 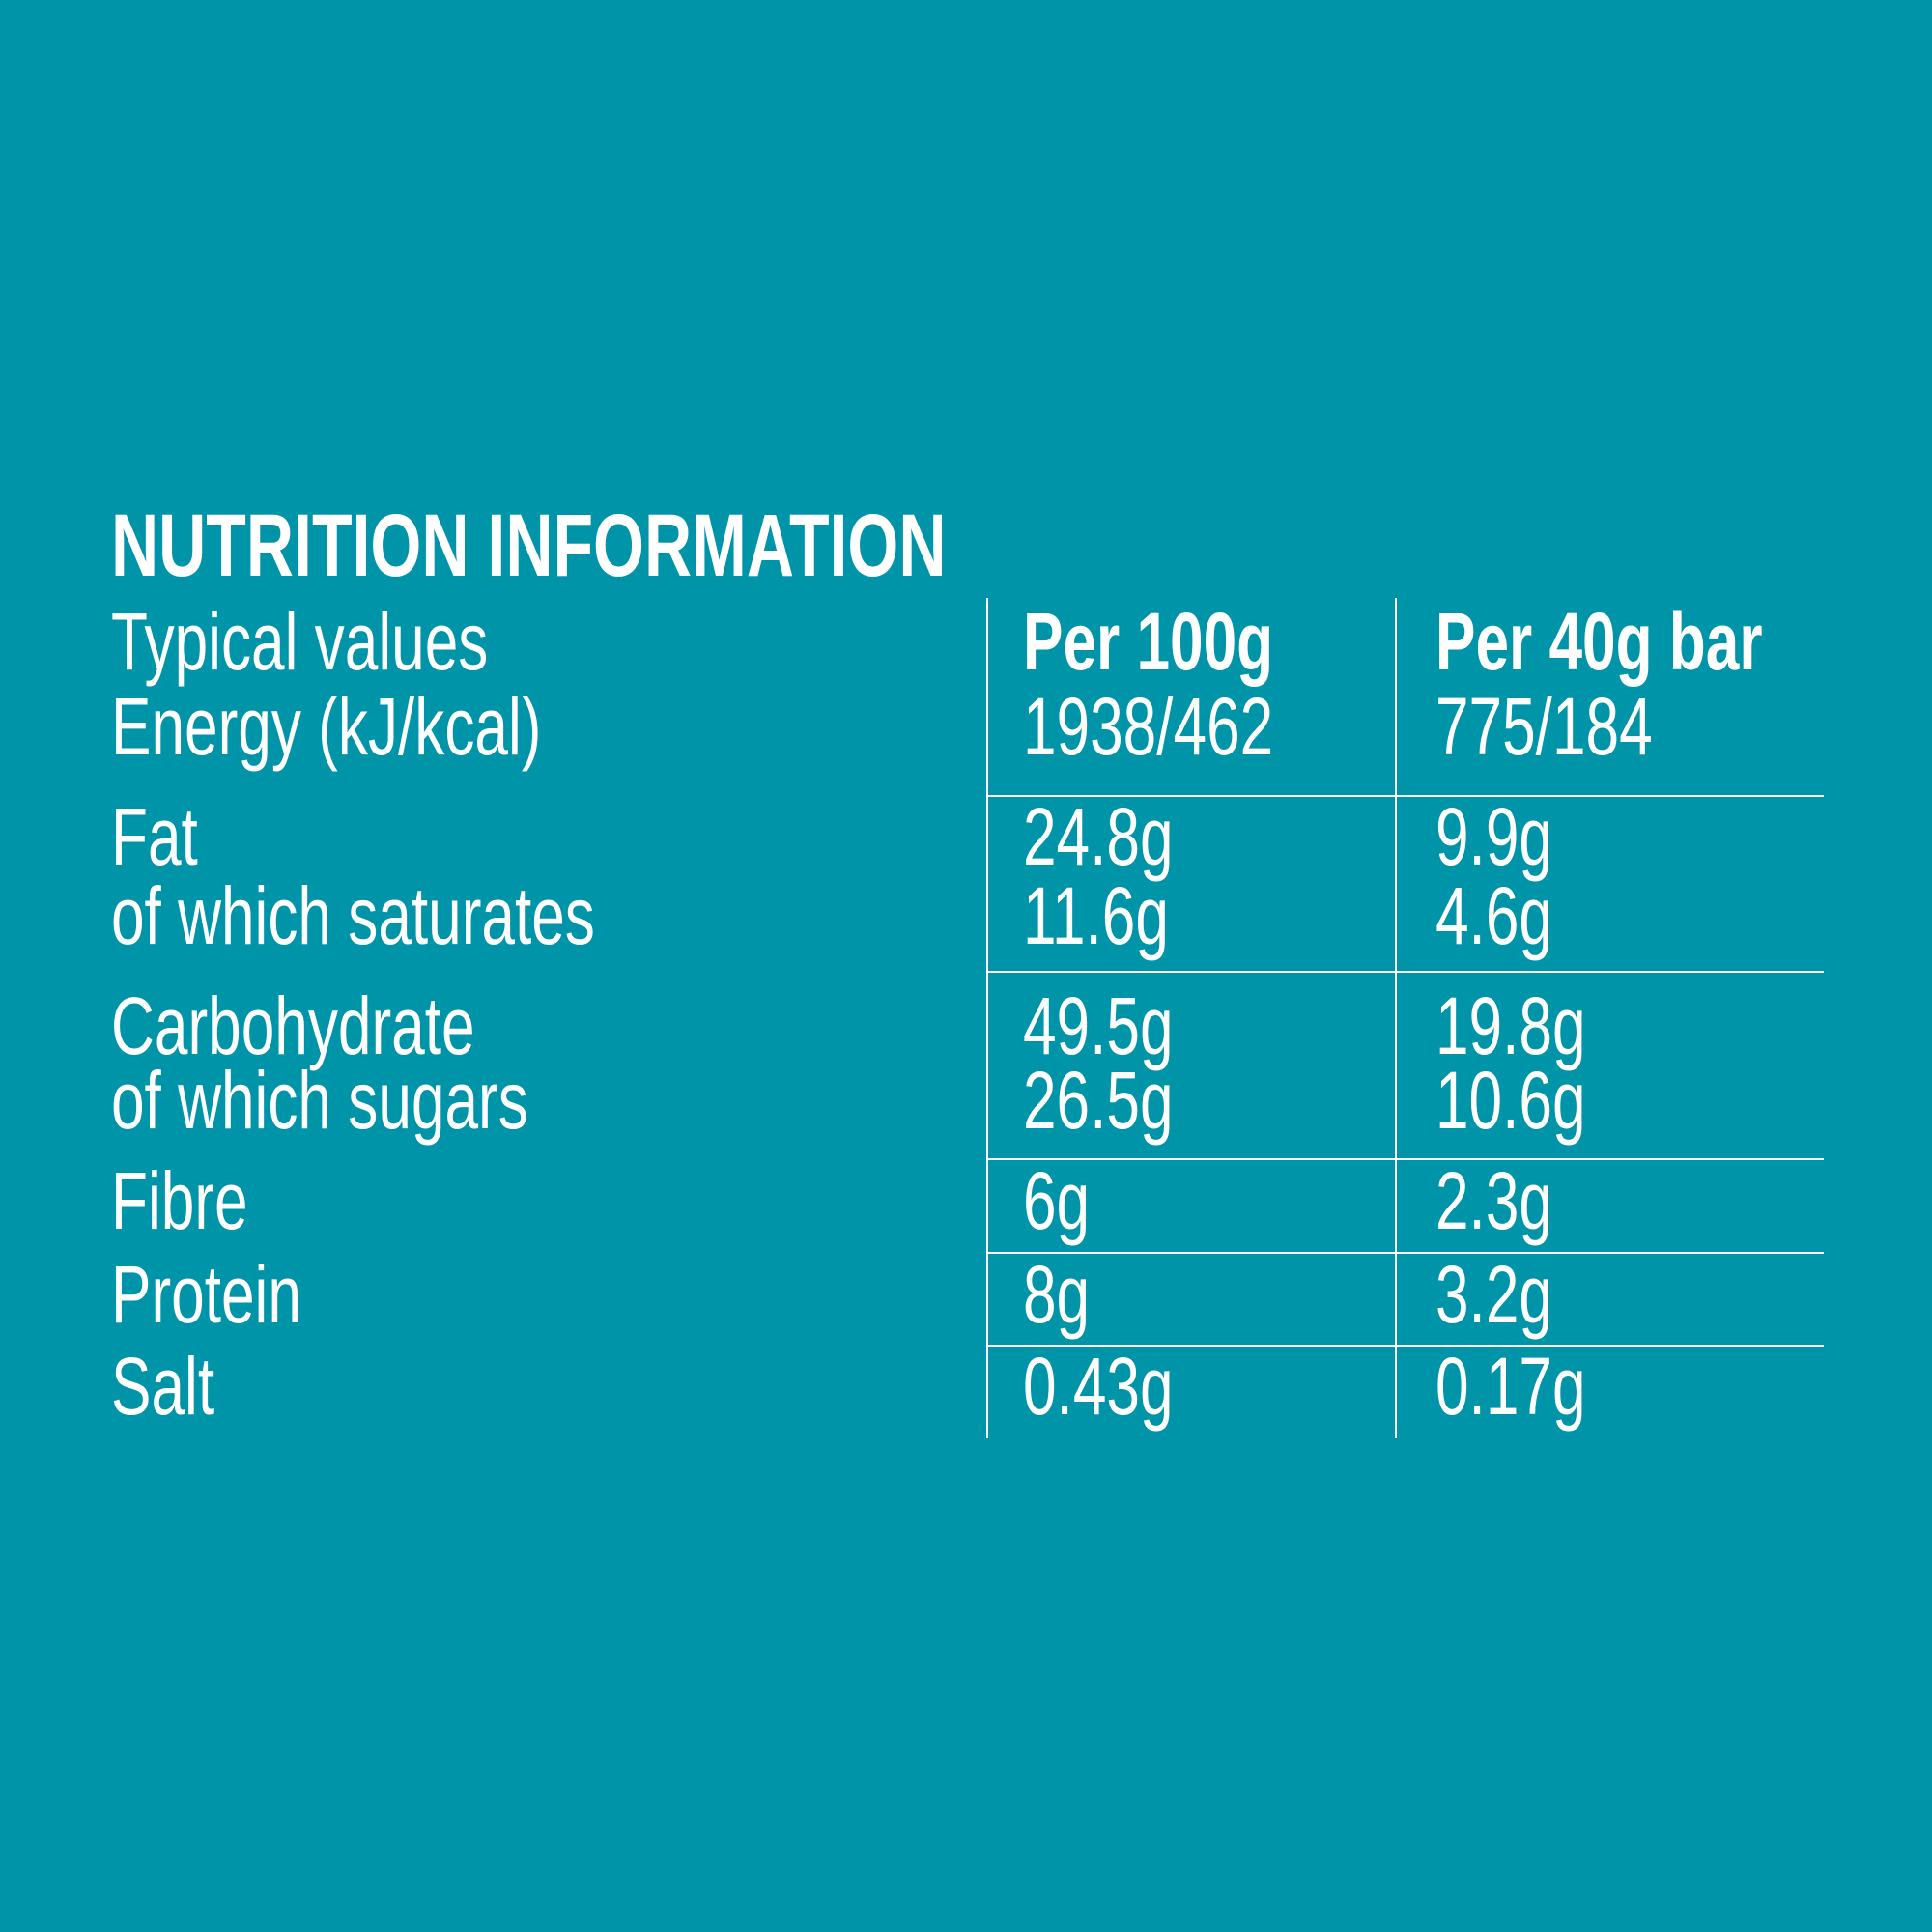 I want to click on cell-value: 0.43g, so click(x=1098, y=1386).